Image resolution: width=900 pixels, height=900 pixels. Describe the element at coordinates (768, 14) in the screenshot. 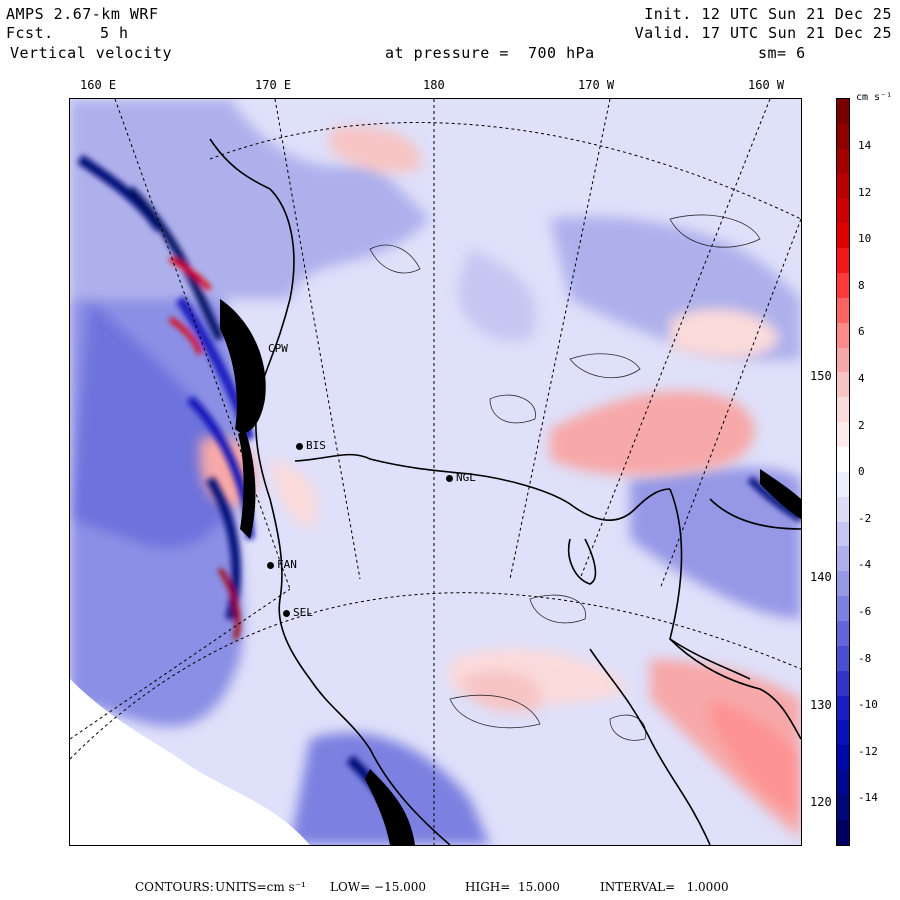

I see `init-time: Init. 12 UTC Sun 21 Dec 25` at that location.